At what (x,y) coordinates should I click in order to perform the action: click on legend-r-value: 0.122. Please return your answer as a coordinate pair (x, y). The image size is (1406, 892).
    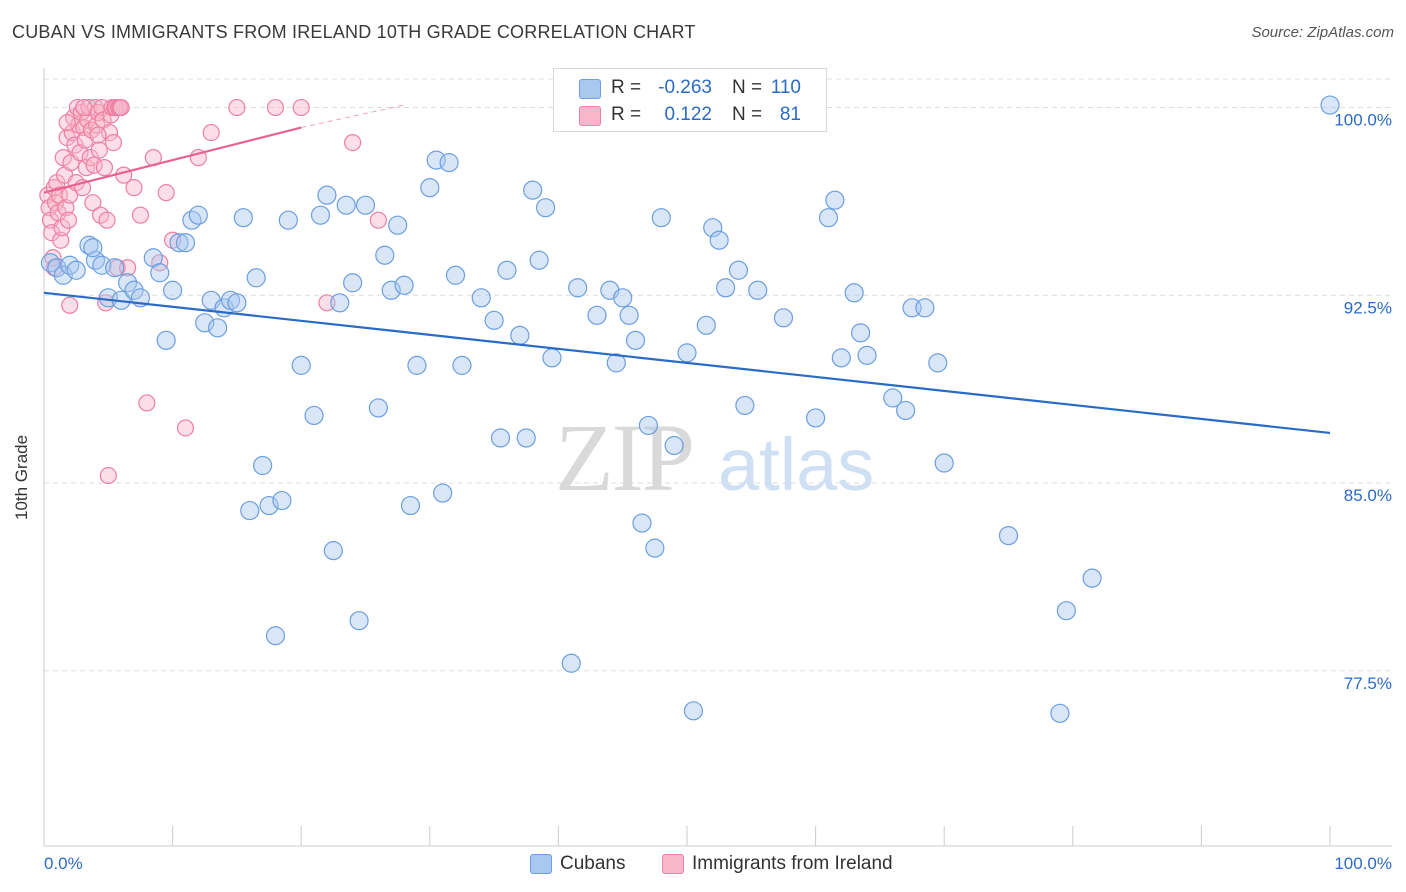
    Looking at the image, I should click on (688, 114).